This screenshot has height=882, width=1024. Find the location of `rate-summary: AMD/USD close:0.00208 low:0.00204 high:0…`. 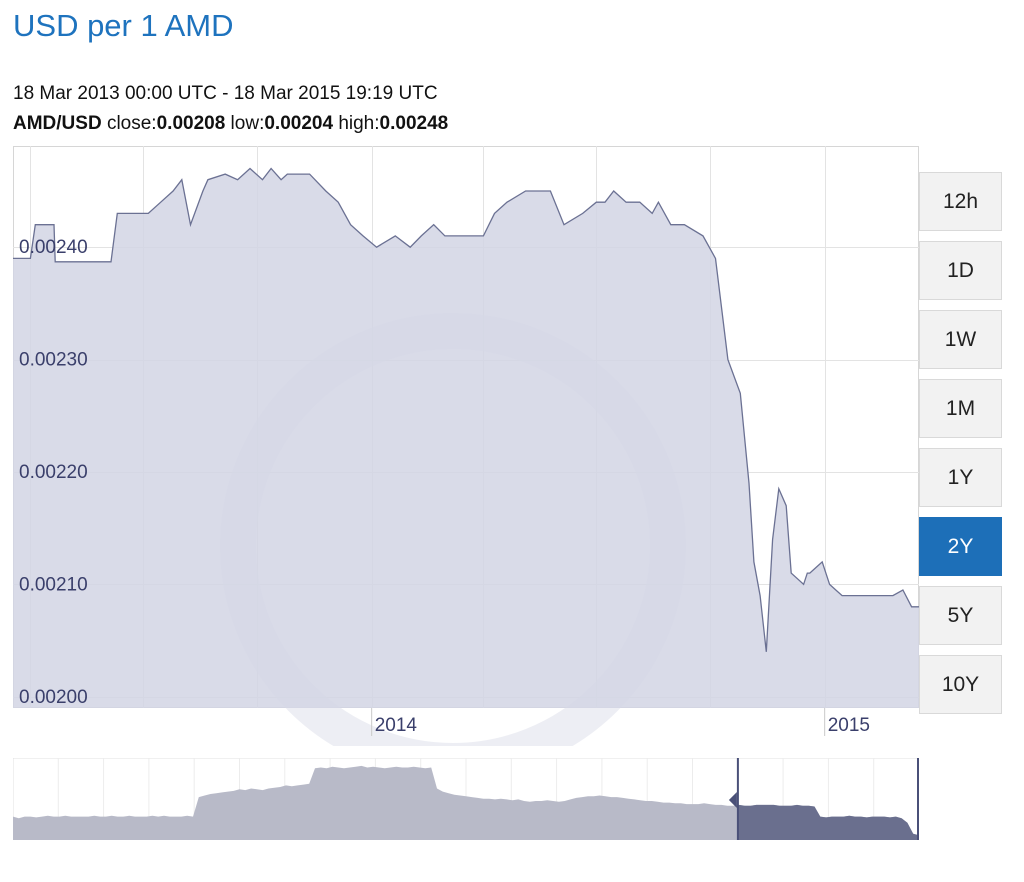

rate-summary: AMD/USD close:0.00208 low:0.00204 high:0… is located at coordinates (230, 124).